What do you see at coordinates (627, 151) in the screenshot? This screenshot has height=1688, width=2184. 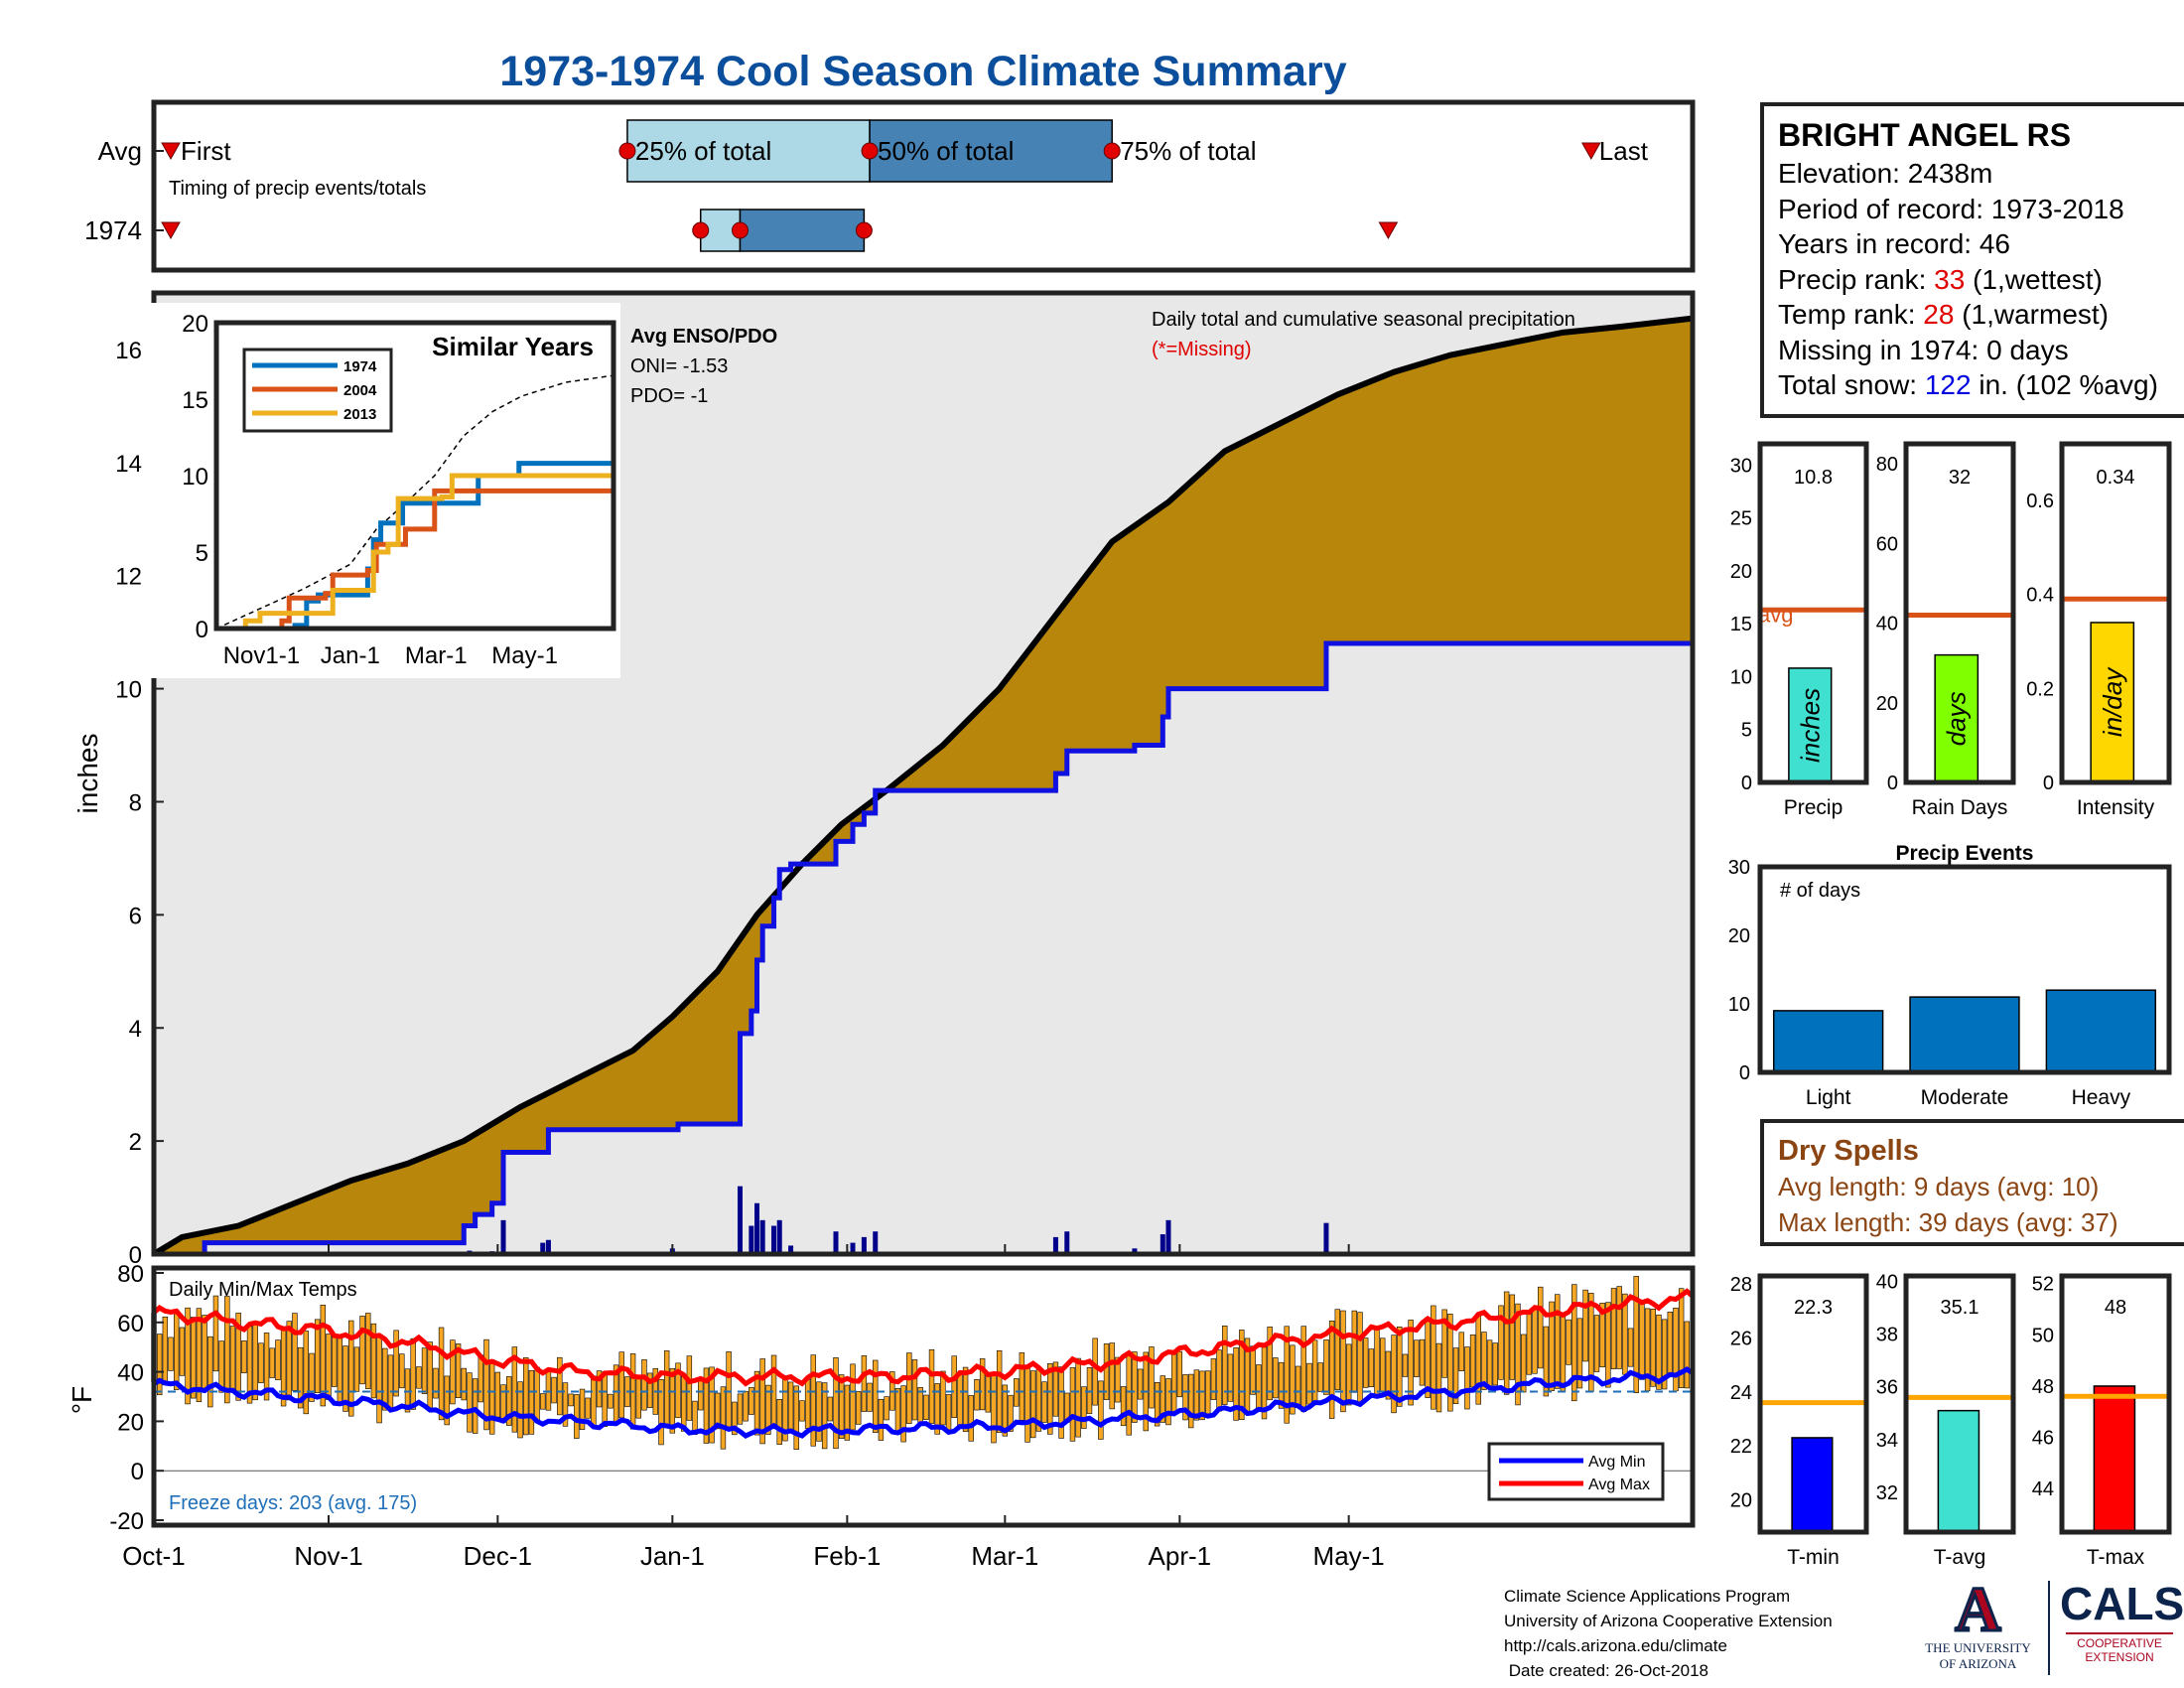 I see `avg-p25-marker` at bounding box center [627, 151].